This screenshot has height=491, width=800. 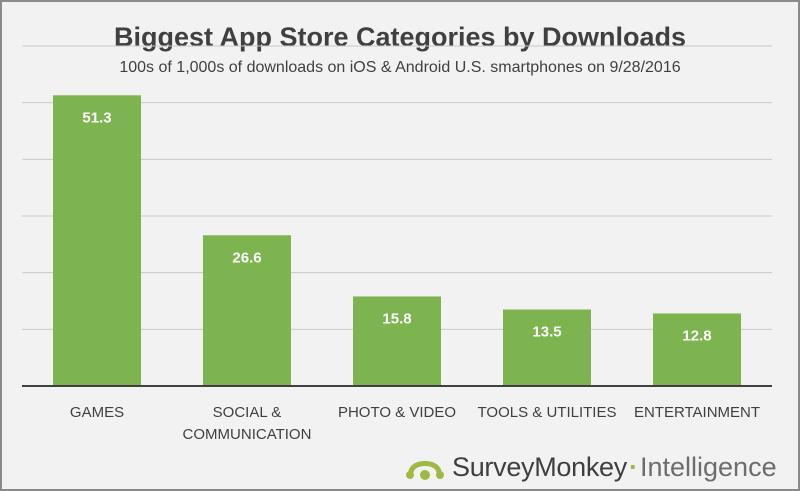 I want to click on data-label: 12.8, so click(x=696, y=335).